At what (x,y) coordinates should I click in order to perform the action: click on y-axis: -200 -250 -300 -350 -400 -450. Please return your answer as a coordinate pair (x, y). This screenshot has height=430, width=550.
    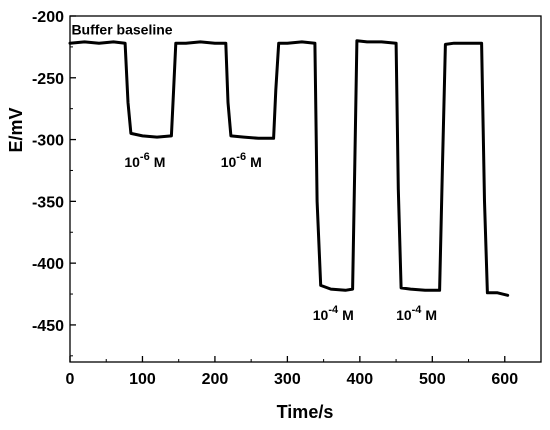
    Looking at the image, I should click on (54, 183).